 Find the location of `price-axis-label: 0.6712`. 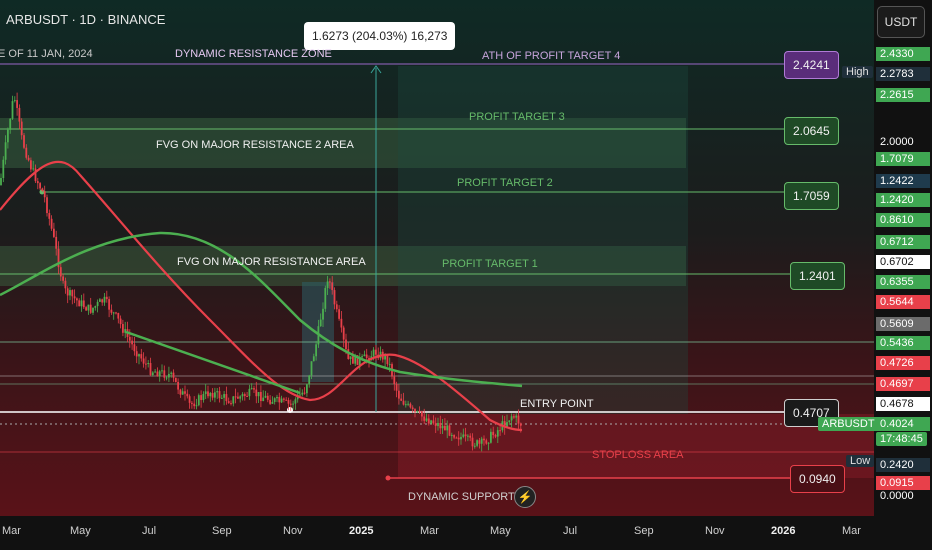

price-axis-label: 0.6712 is located at coordinates (903, 242).